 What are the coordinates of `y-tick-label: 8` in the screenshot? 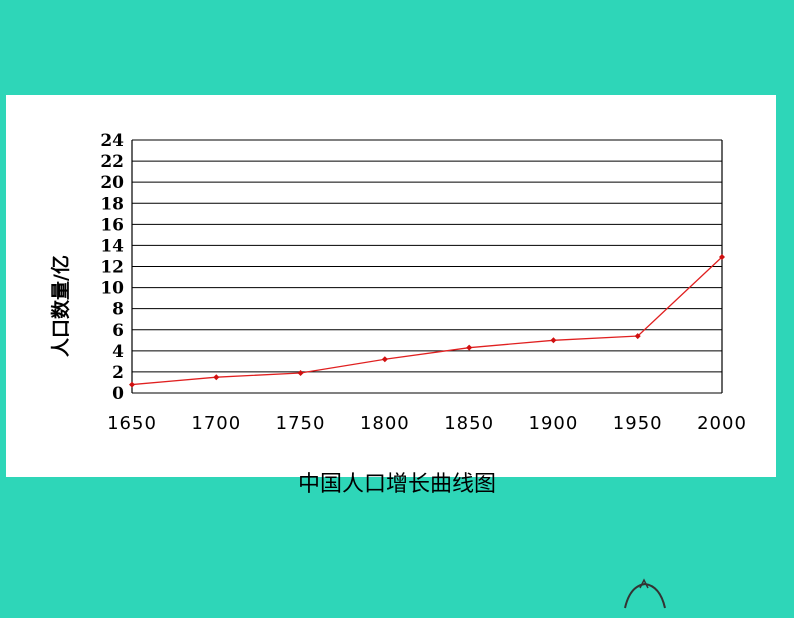 It's located at (118, 310).